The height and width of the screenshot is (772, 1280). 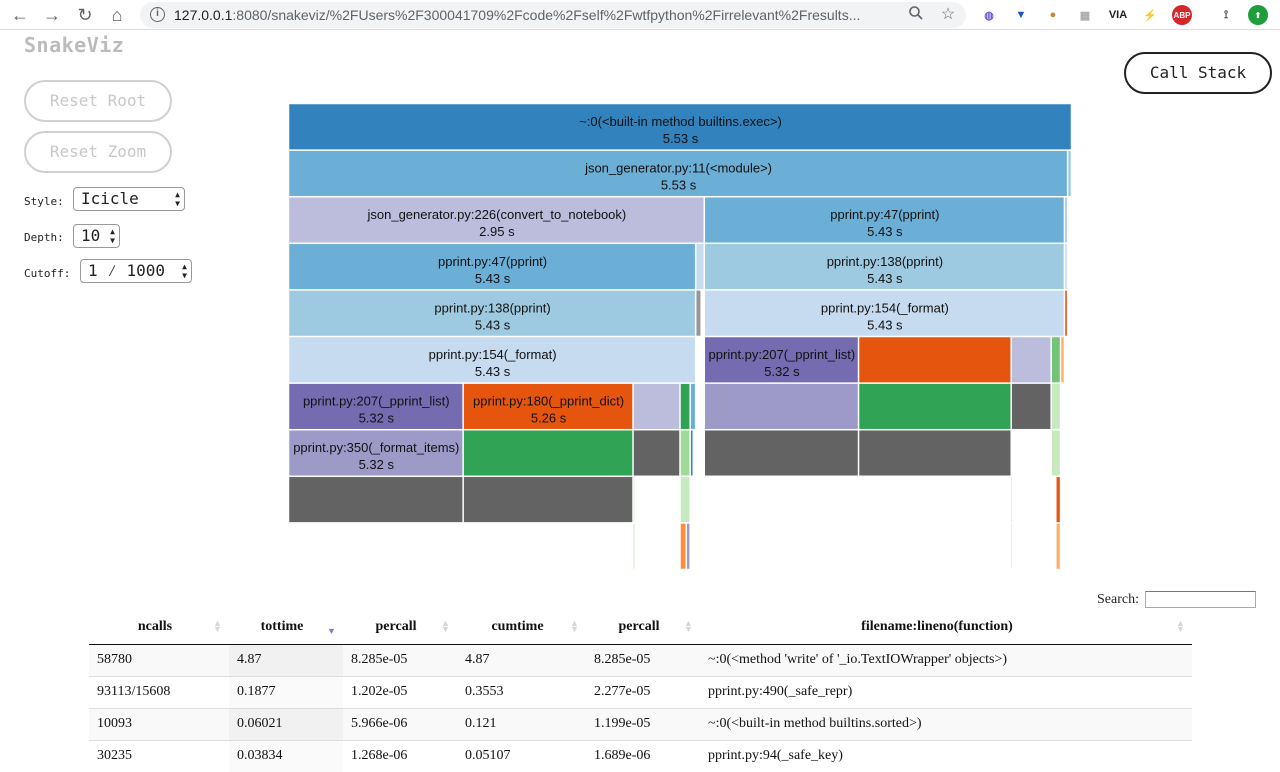 What do you see at coordinates (117, 14) in the screenshot?
I see `home-icon: ⌂` at bounding box center [117, 14].